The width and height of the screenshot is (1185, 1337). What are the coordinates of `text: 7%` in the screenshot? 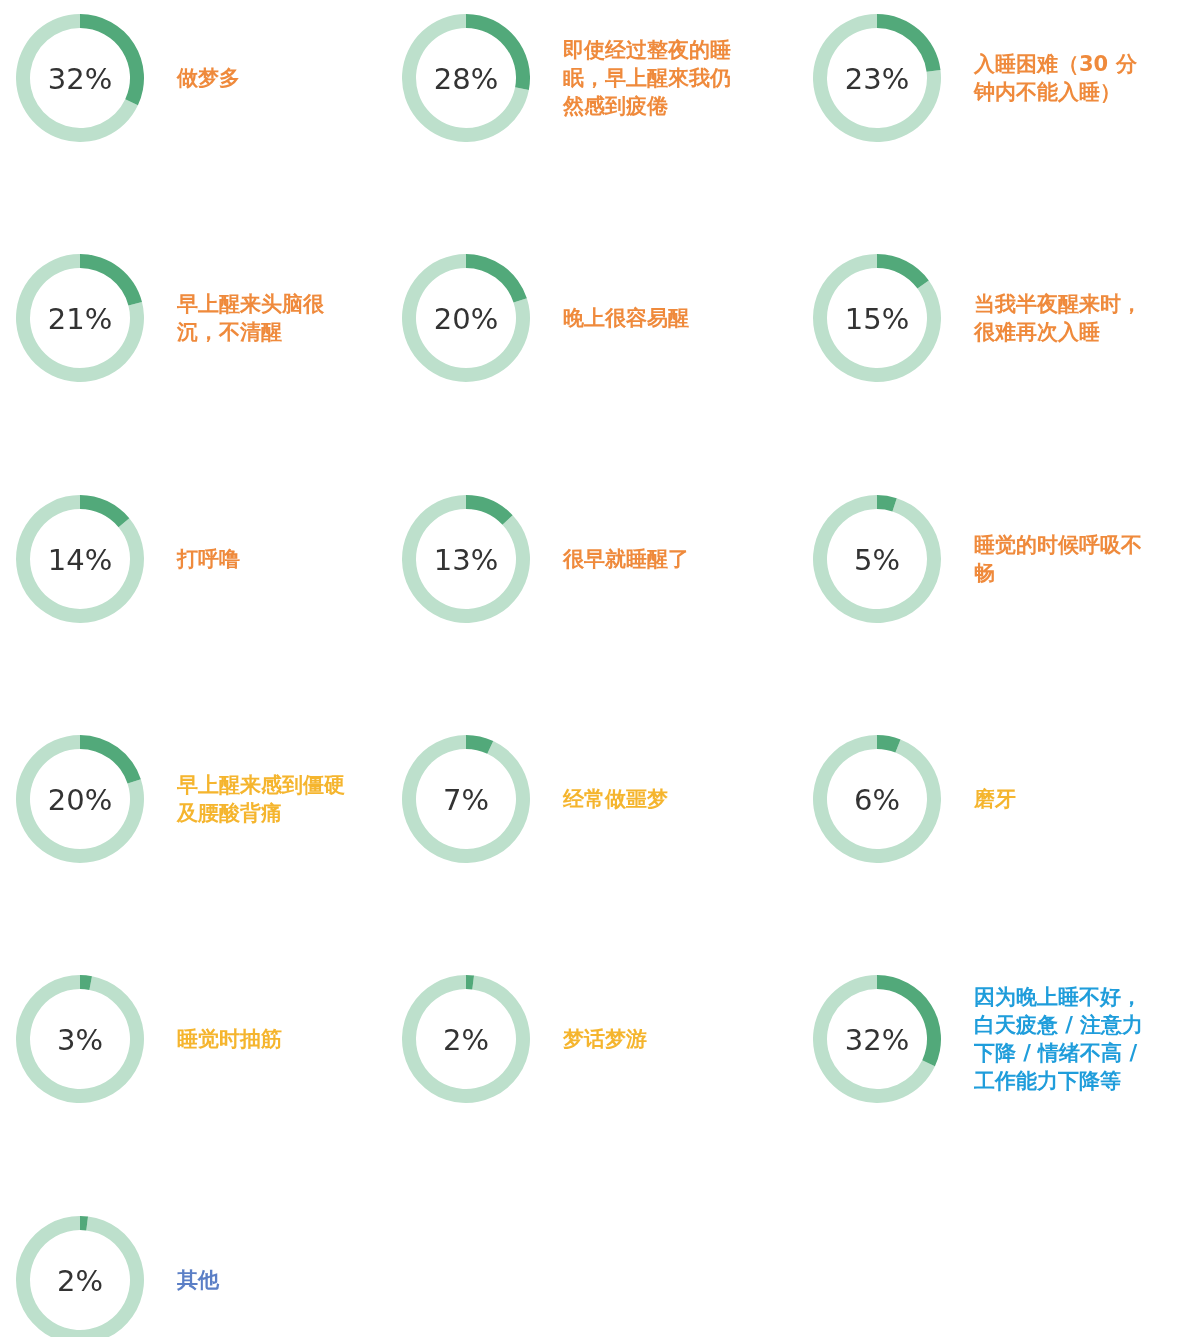 It's located at (466, 800).